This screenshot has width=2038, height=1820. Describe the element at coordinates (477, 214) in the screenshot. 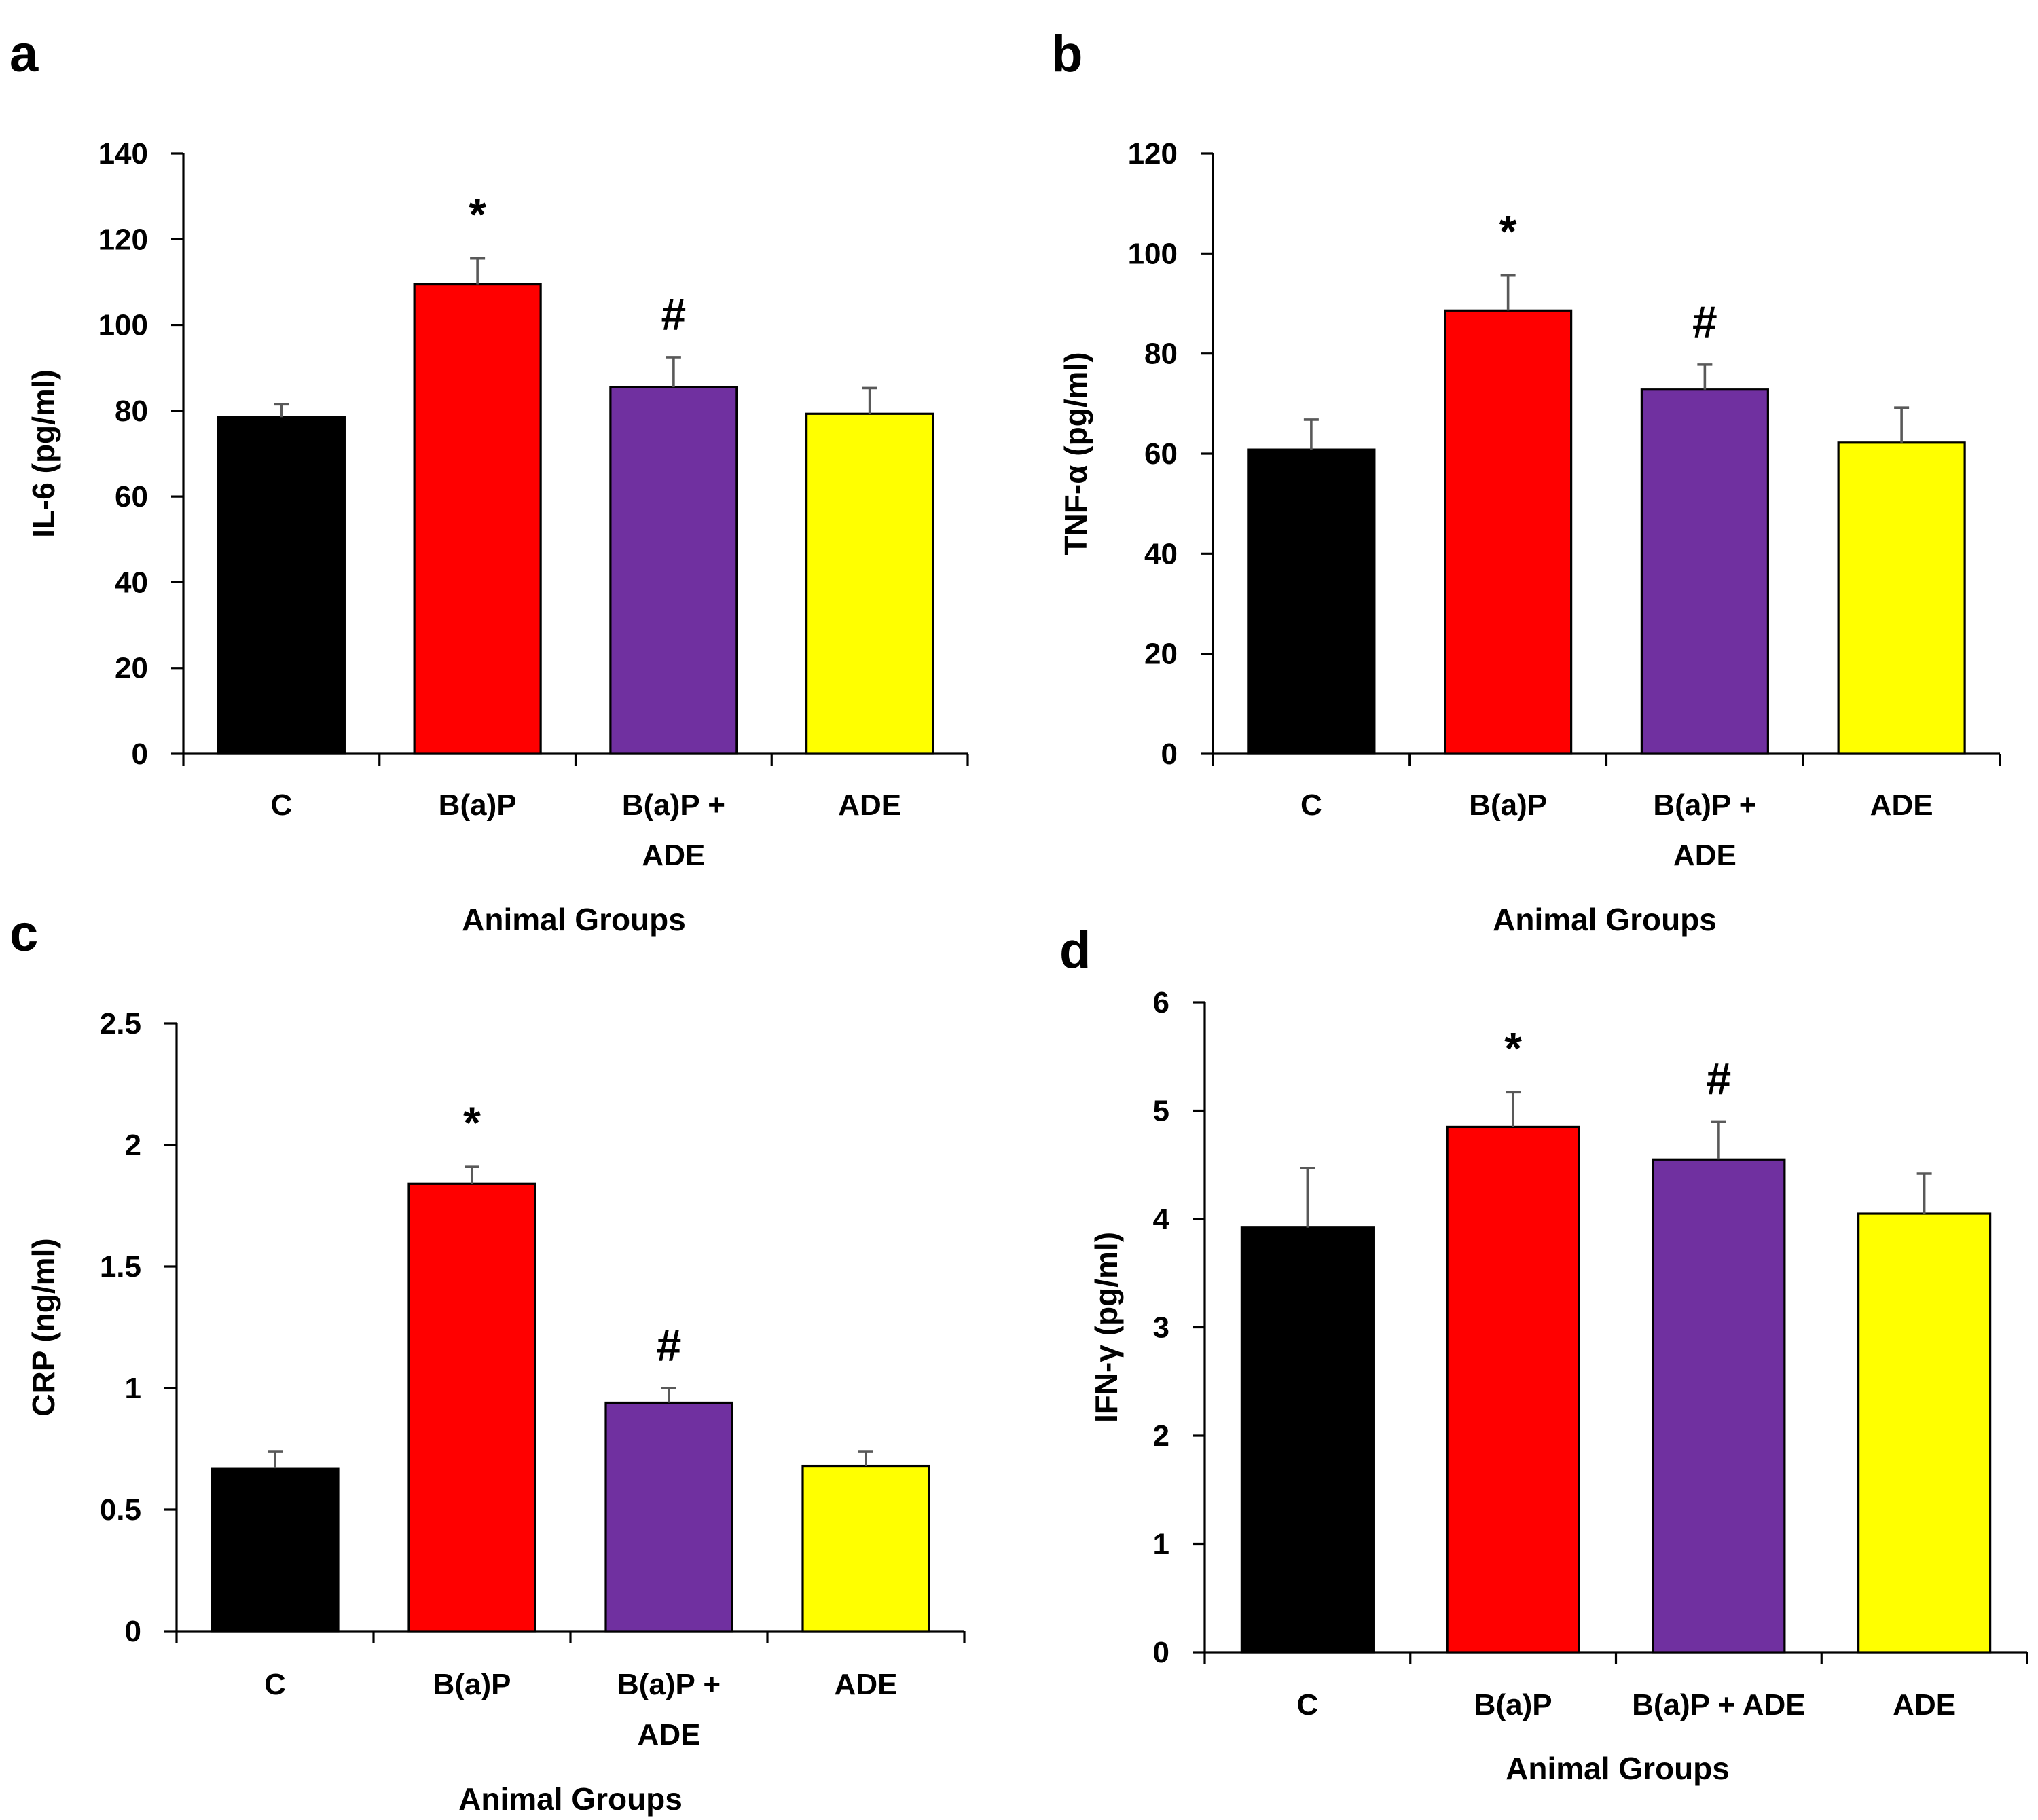

I see `panel-a-significance-star: *` at that location.